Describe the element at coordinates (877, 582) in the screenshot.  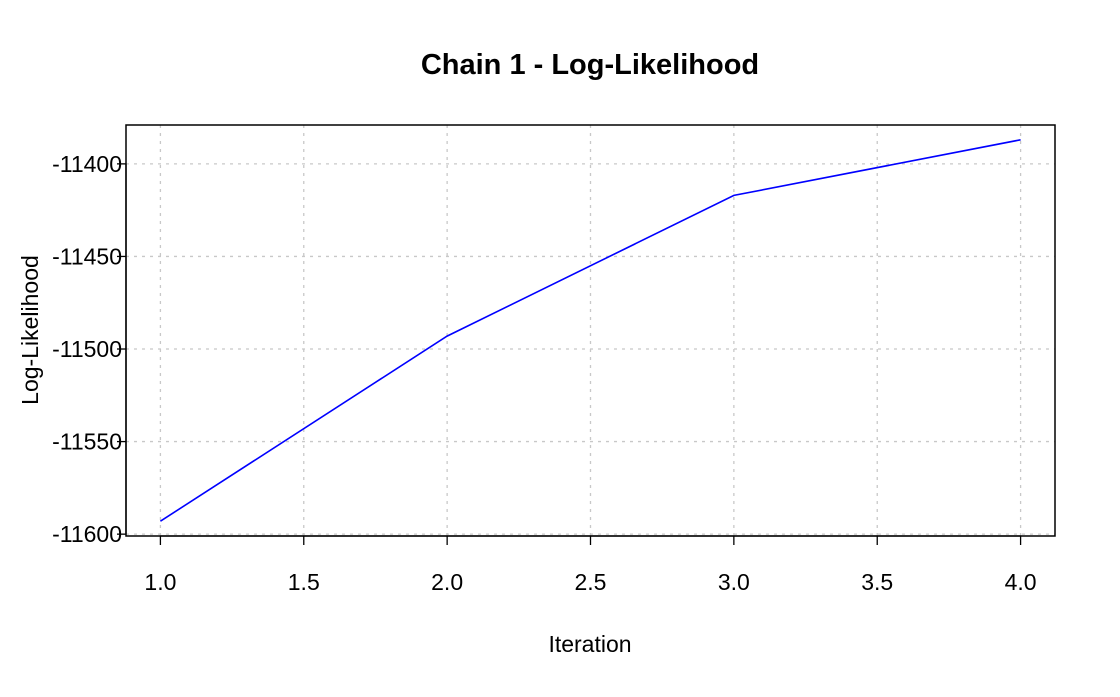
I see `x-tick-label: 3.5` at that location.